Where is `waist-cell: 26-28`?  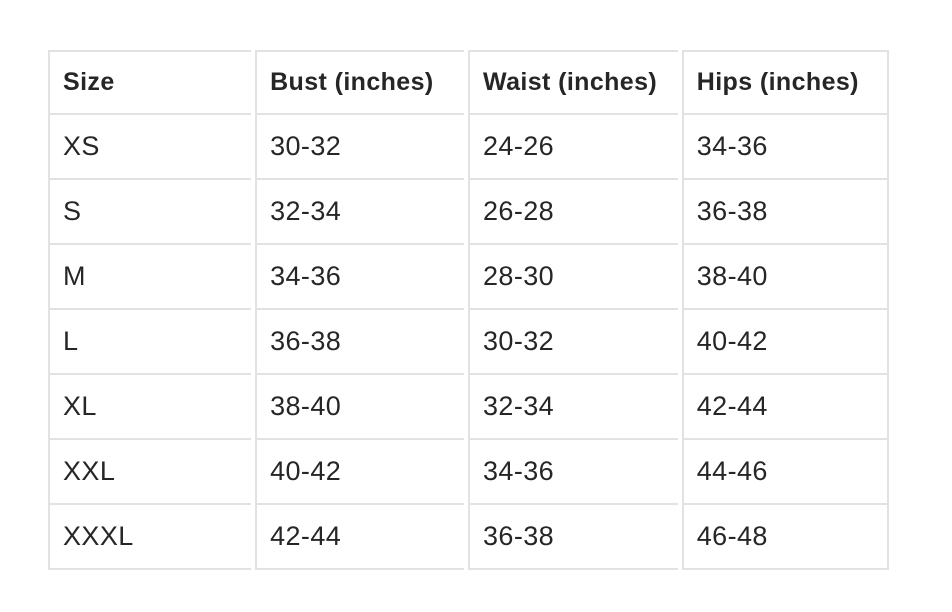
waist-cell: 26-28 is located at coordinates (573, 212).